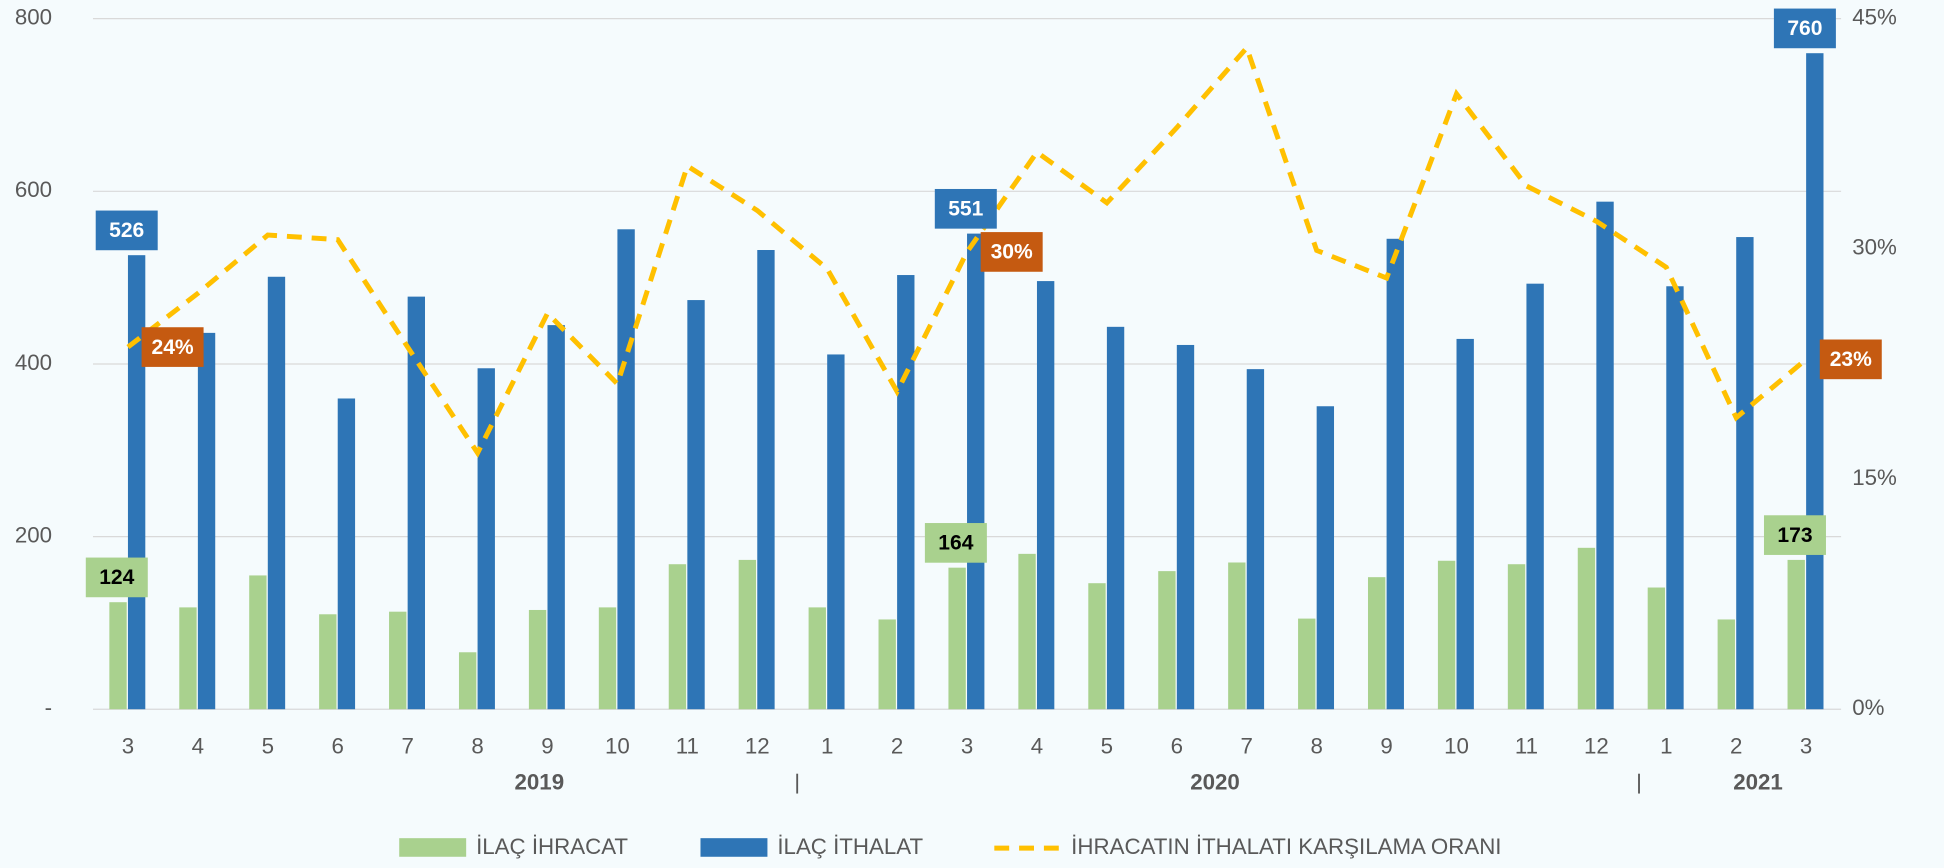 The height and width of the screenshot is (868, 1944). Describe the element at coordinates (1874, 477) in the screenshot. I see `y2-tick-label: 15%` at that location.